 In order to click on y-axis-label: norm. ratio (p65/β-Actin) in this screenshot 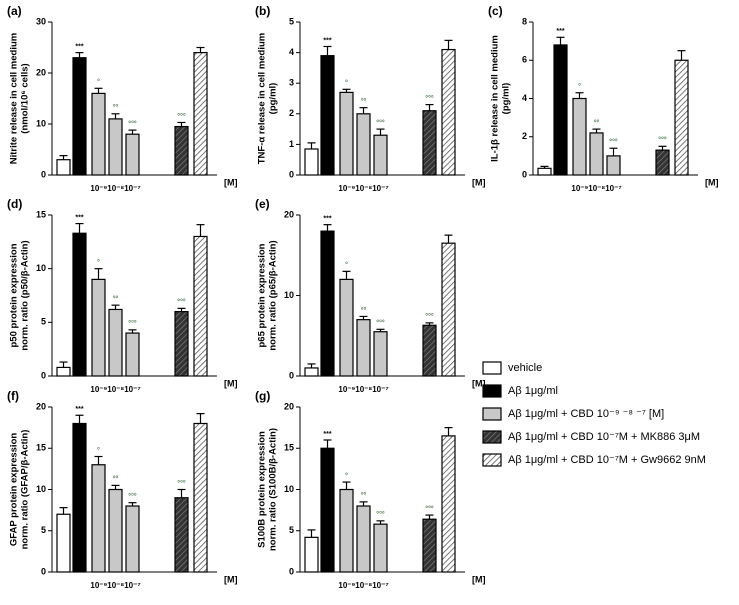, I will do `click(273, 295)`.